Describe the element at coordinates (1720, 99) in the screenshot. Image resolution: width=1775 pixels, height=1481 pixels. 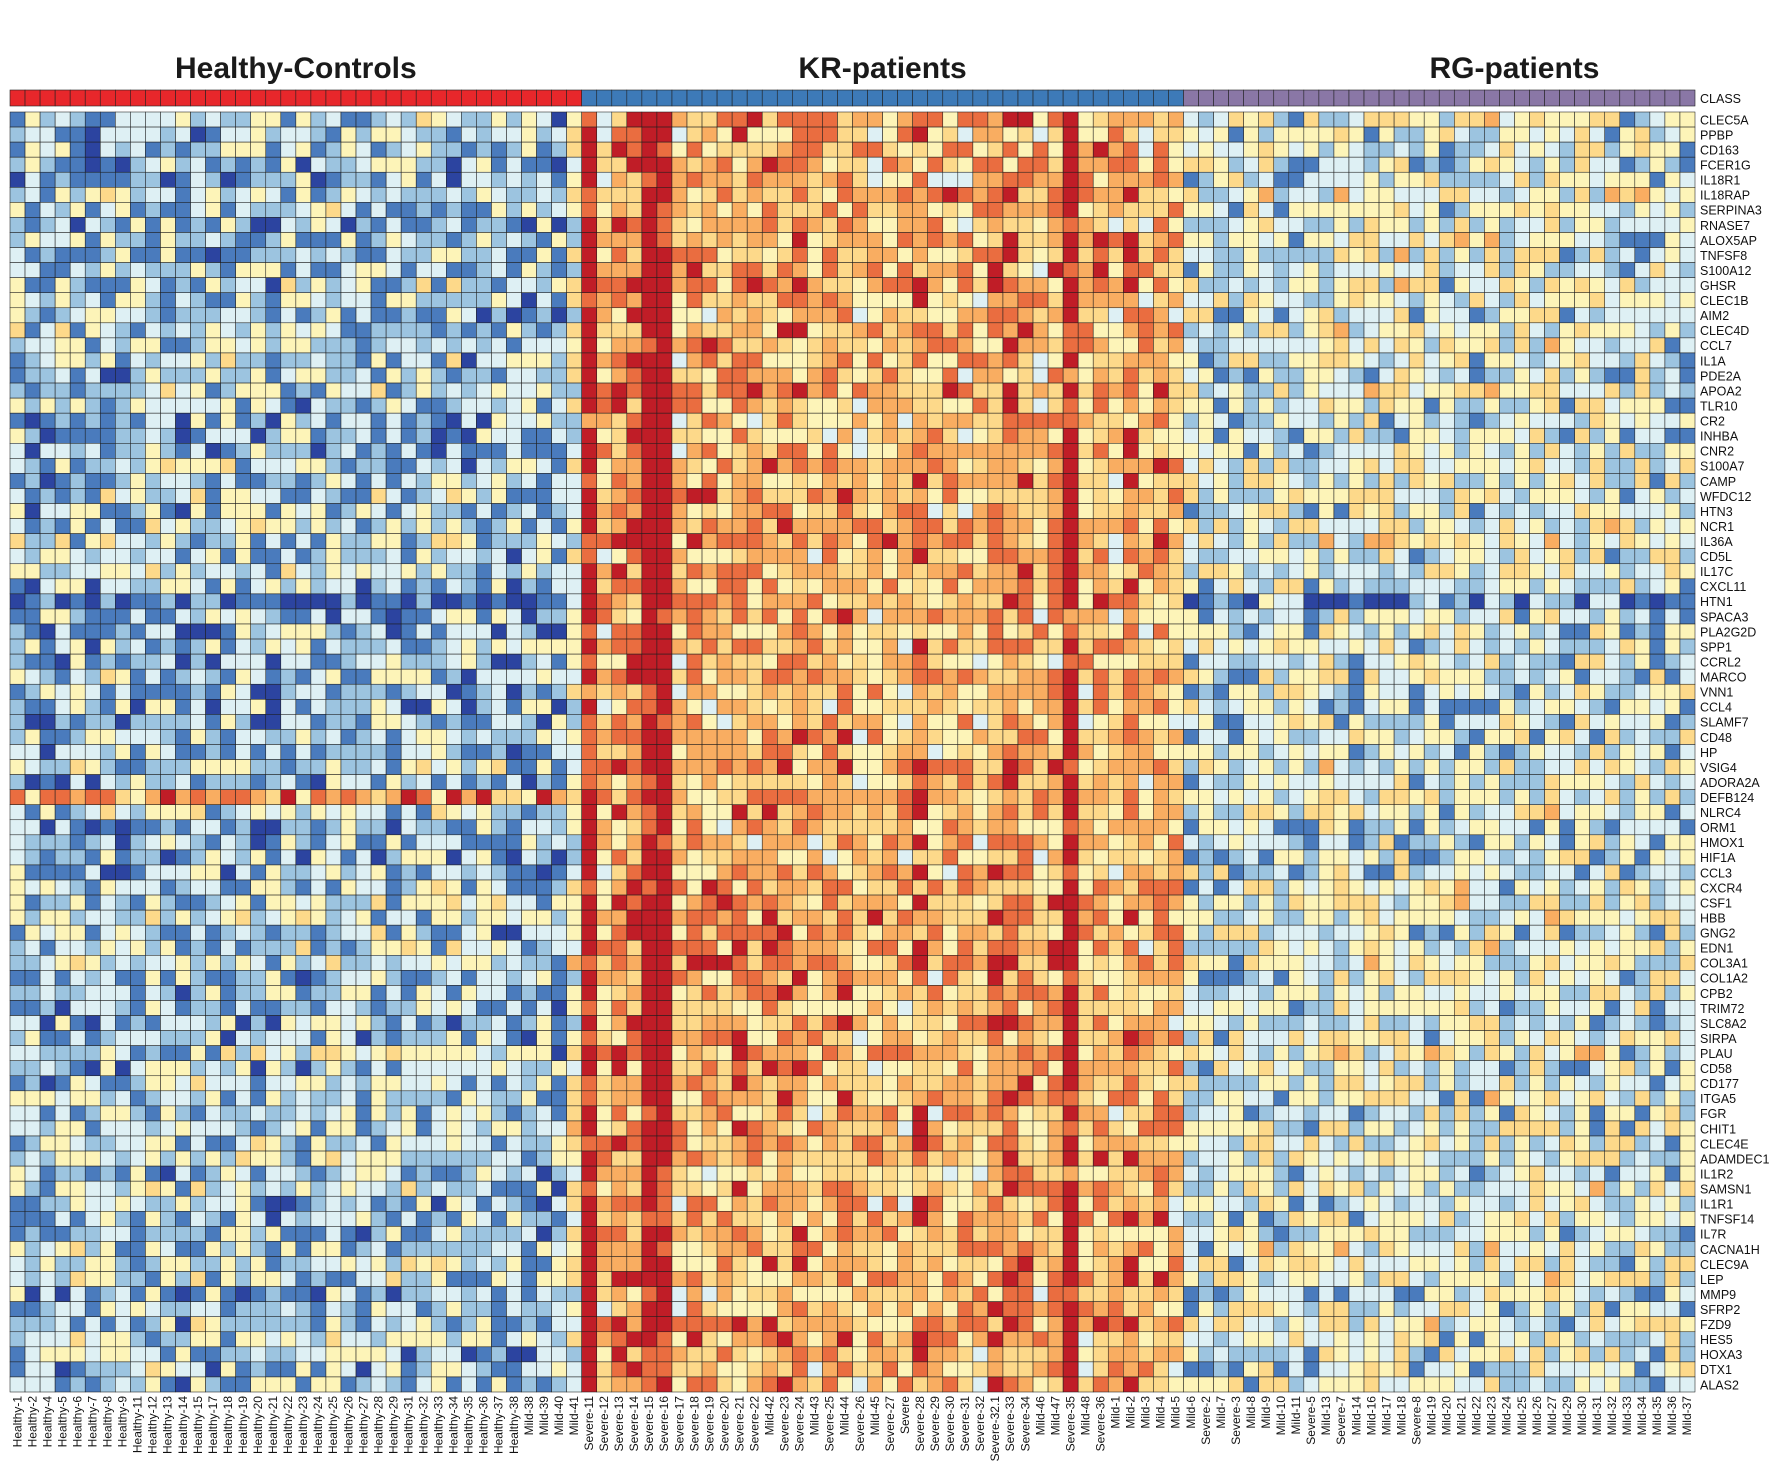
I see `class-label: CLASS` at that location.